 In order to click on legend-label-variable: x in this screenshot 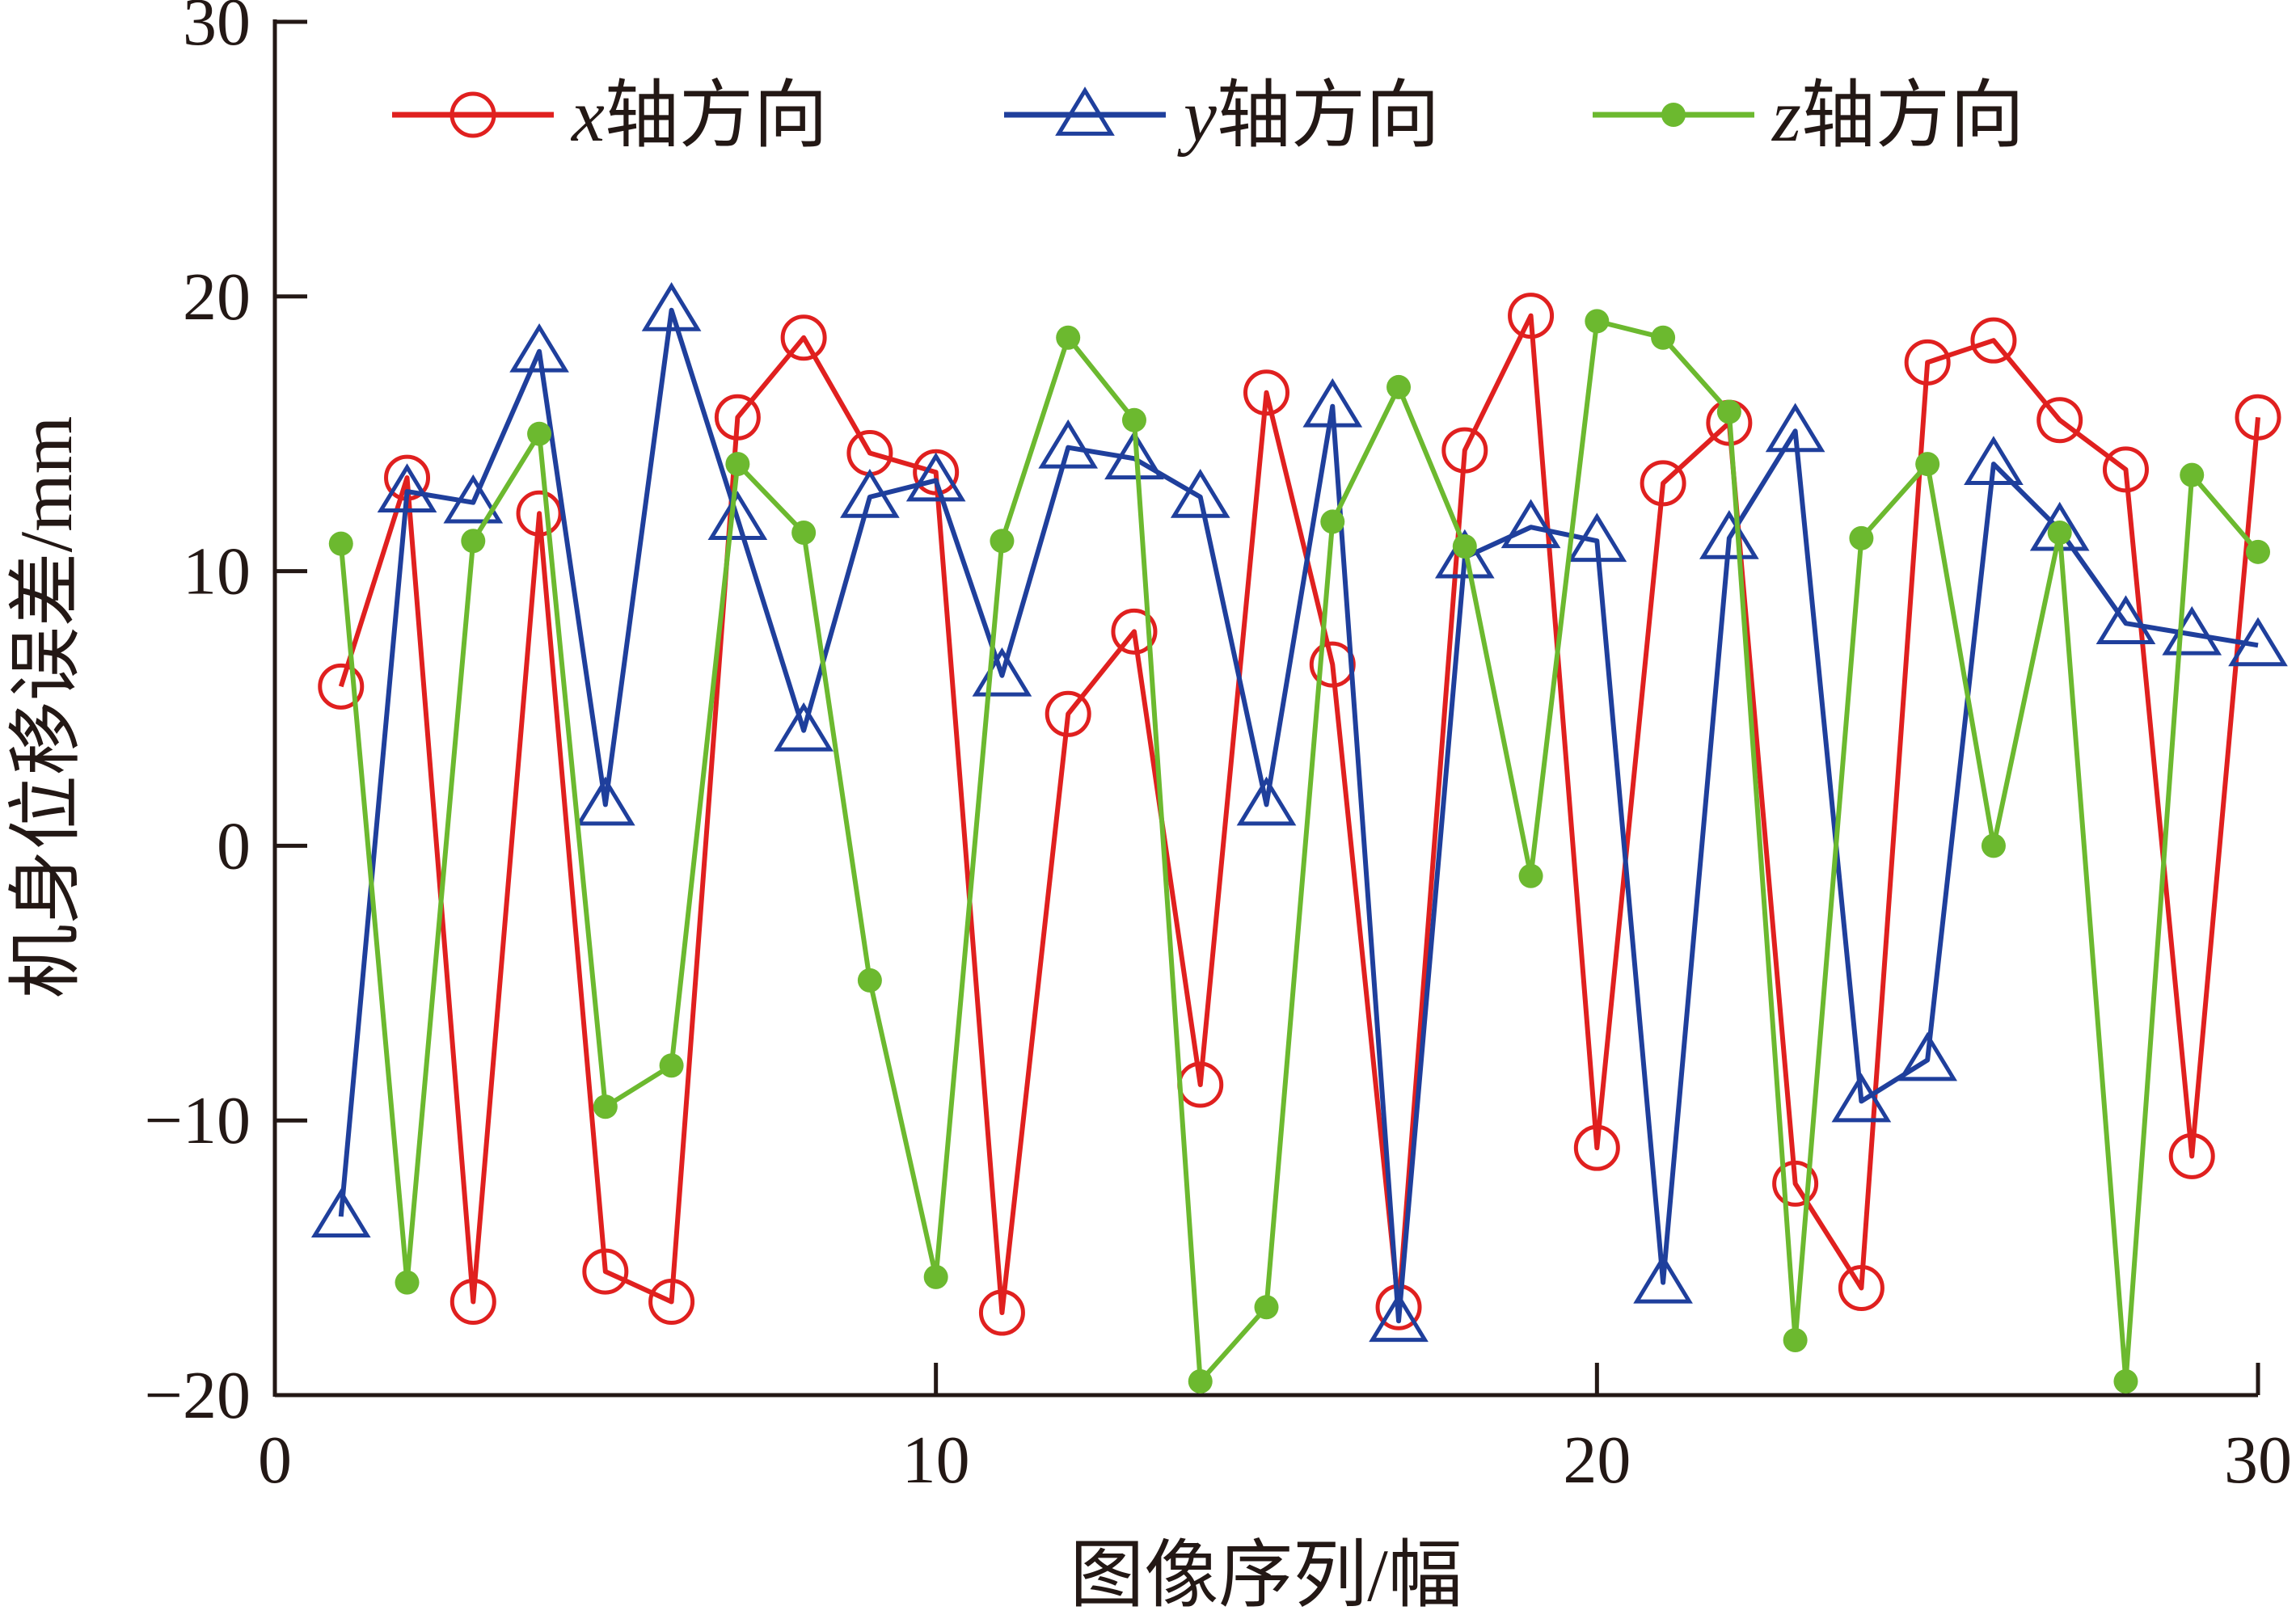, I will do `click(588, 115)`.